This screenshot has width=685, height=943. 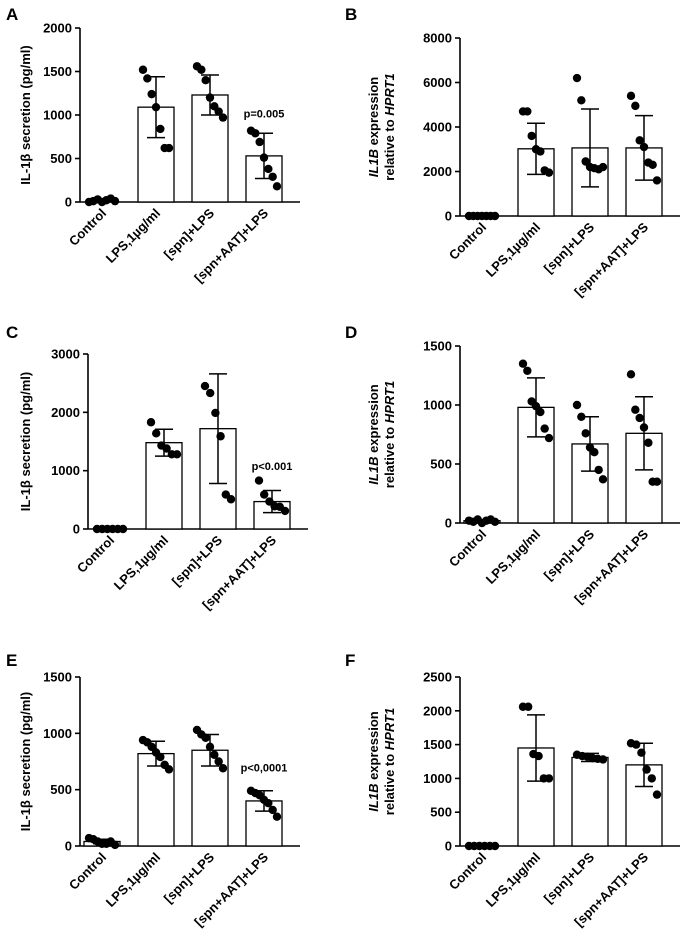 I want to click on y-tick-label: 6000, so click(x=437, y=82).